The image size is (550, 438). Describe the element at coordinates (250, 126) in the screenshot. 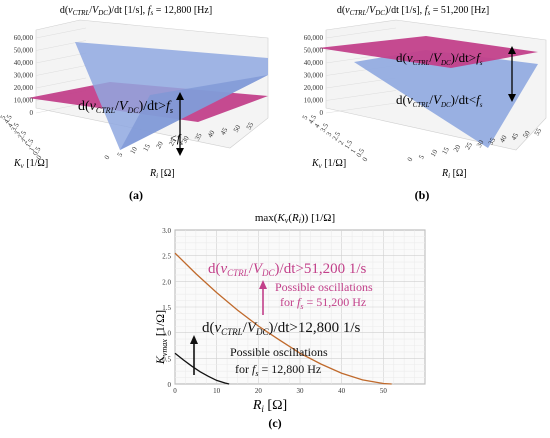

I see `ri-tick-label: 55` at that location.